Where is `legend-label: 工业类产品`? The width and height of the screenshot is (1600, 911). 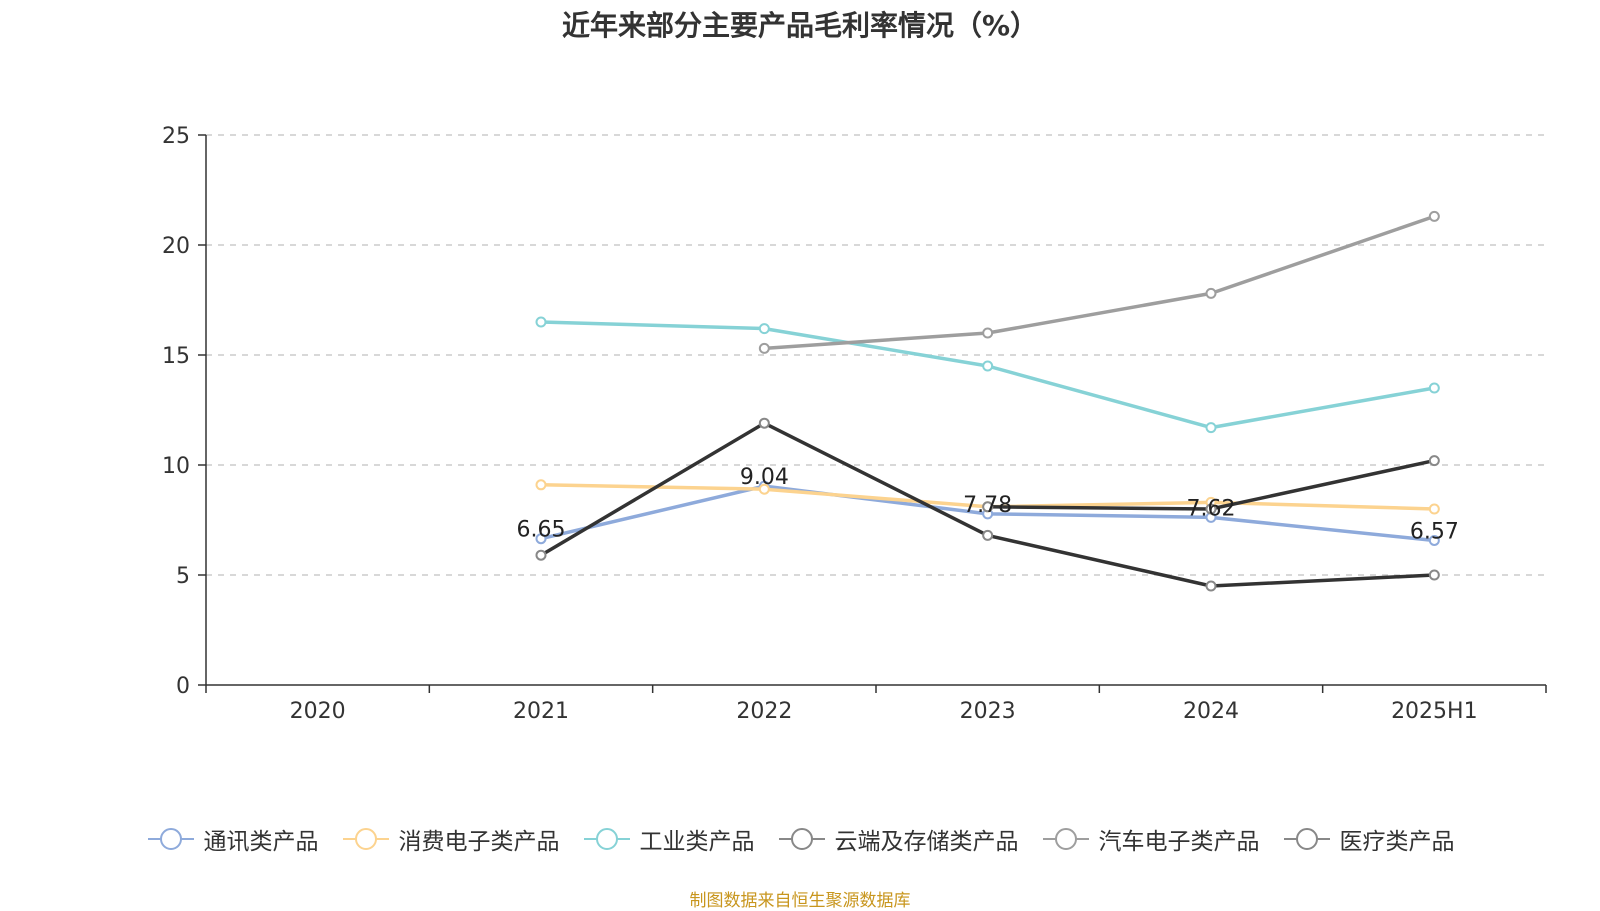
legend-label: 工业类产品 is located at coordinates (697, 842).